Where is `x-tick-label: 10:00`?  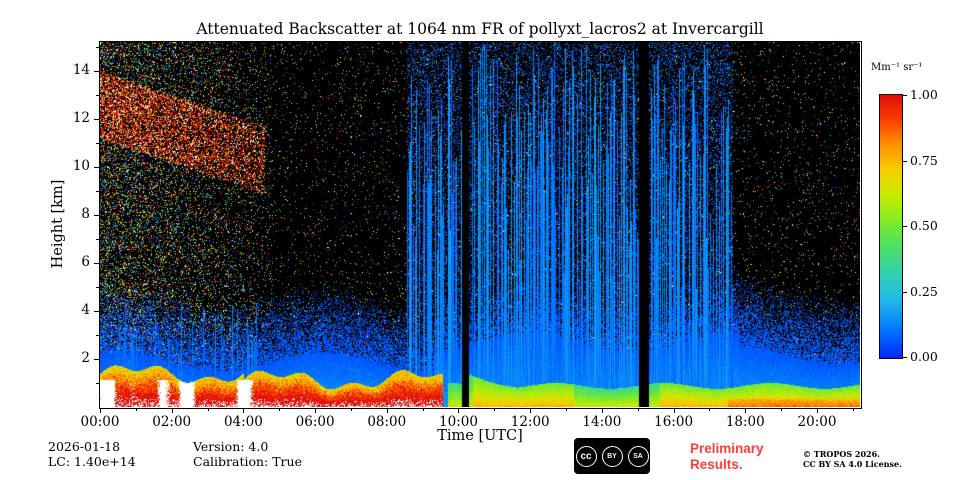 x-tick-label: 10:00 is located at coordinates (458, 422).